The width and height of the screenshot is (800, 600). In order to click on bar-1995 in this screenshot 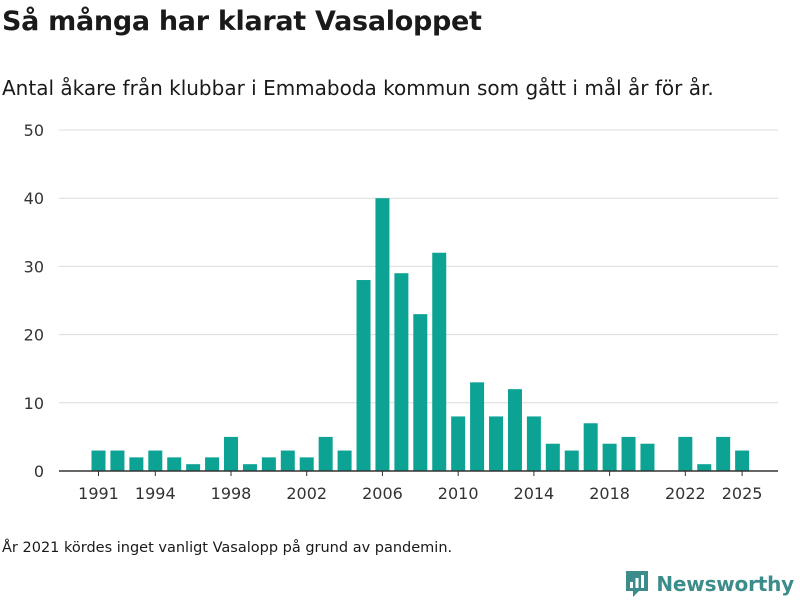, I will do `click(174, 464)`.